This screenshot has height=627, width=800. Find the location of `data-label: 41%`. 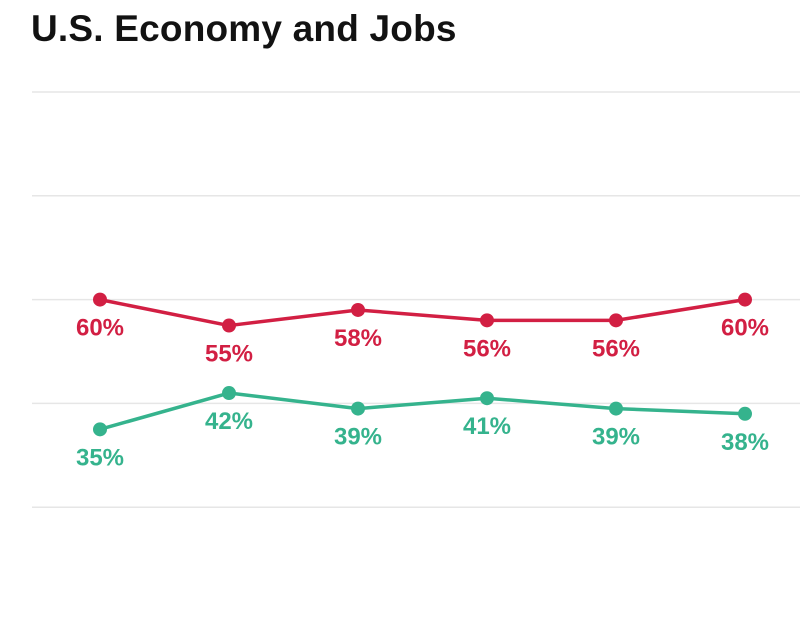

data-label: 41% is located at coordinates (487, 426).